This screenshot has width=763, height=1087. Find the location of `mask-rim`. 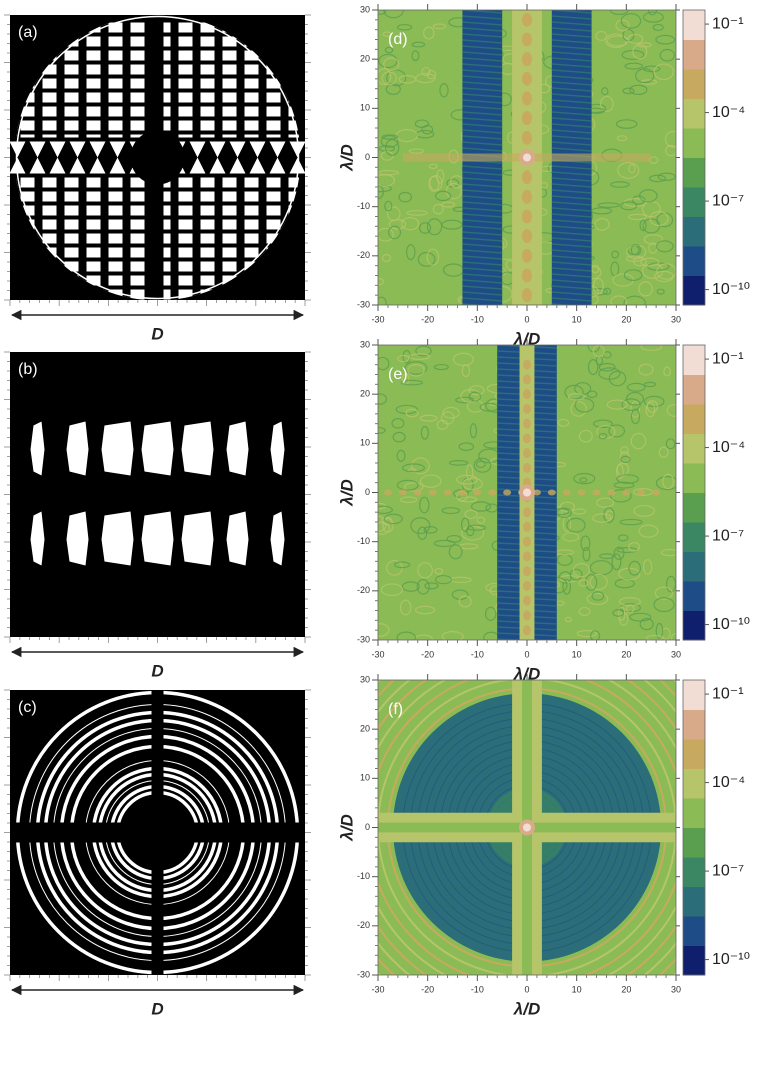

mask-rim is located at coordinates (157, 157).